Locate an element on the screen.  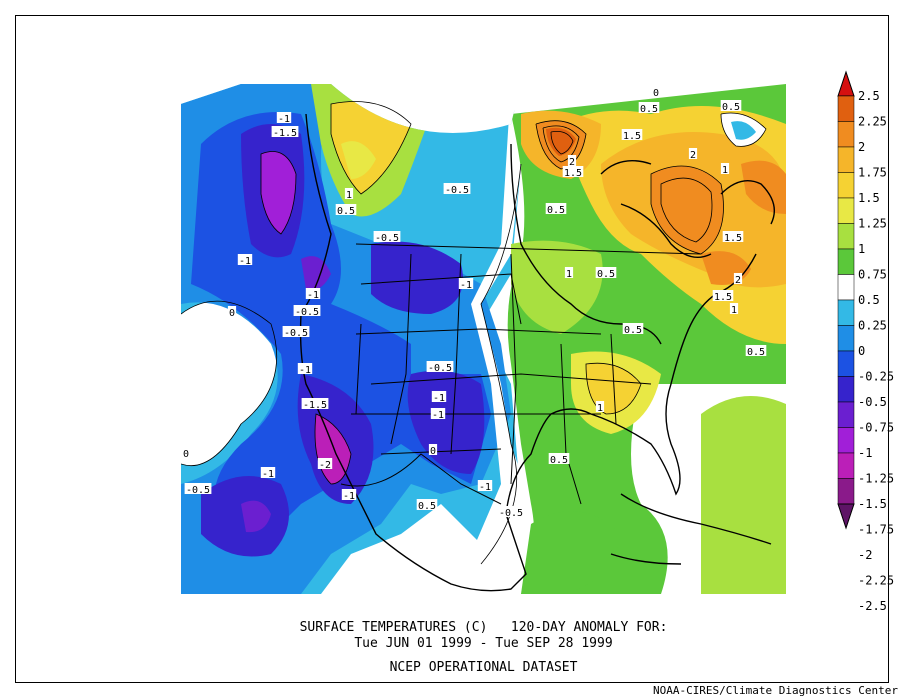
legend-tick-label: 0.5 is located at coordinates (869, 300).